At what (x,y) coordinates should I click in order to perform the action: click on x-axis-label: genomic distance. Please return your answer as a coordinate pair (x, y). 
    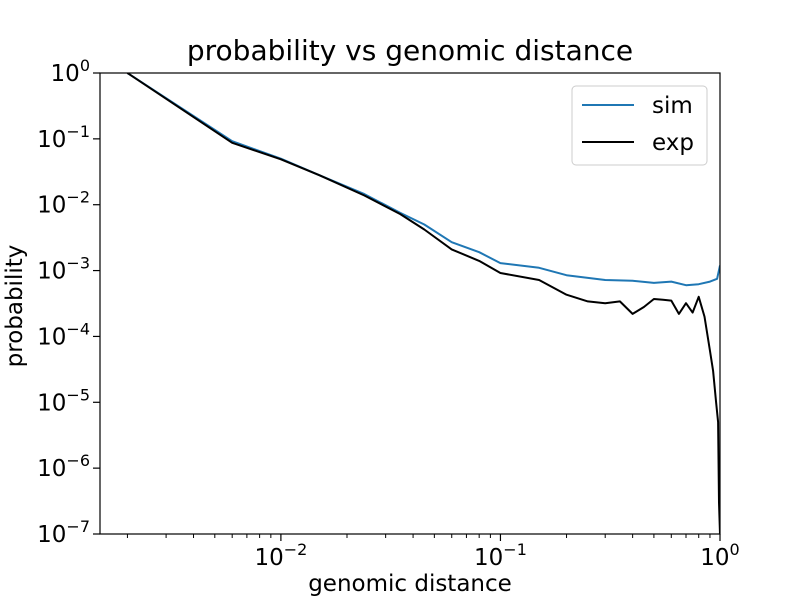
    Looking at the image, I should click on (410, 584).